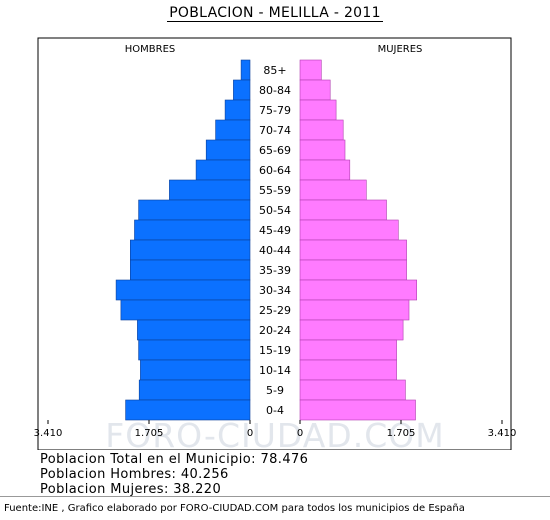 Image resolution: width=550 pixels, height=520 pixels. I want to click on tick-label-left-0: 3.410, so click(48, 433).